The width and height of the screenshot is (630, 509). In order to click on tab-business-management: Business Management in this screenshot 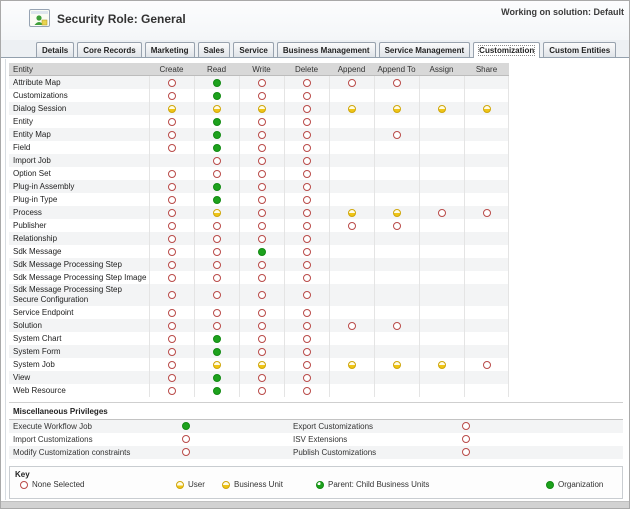, I will do `click(326, 49)`.